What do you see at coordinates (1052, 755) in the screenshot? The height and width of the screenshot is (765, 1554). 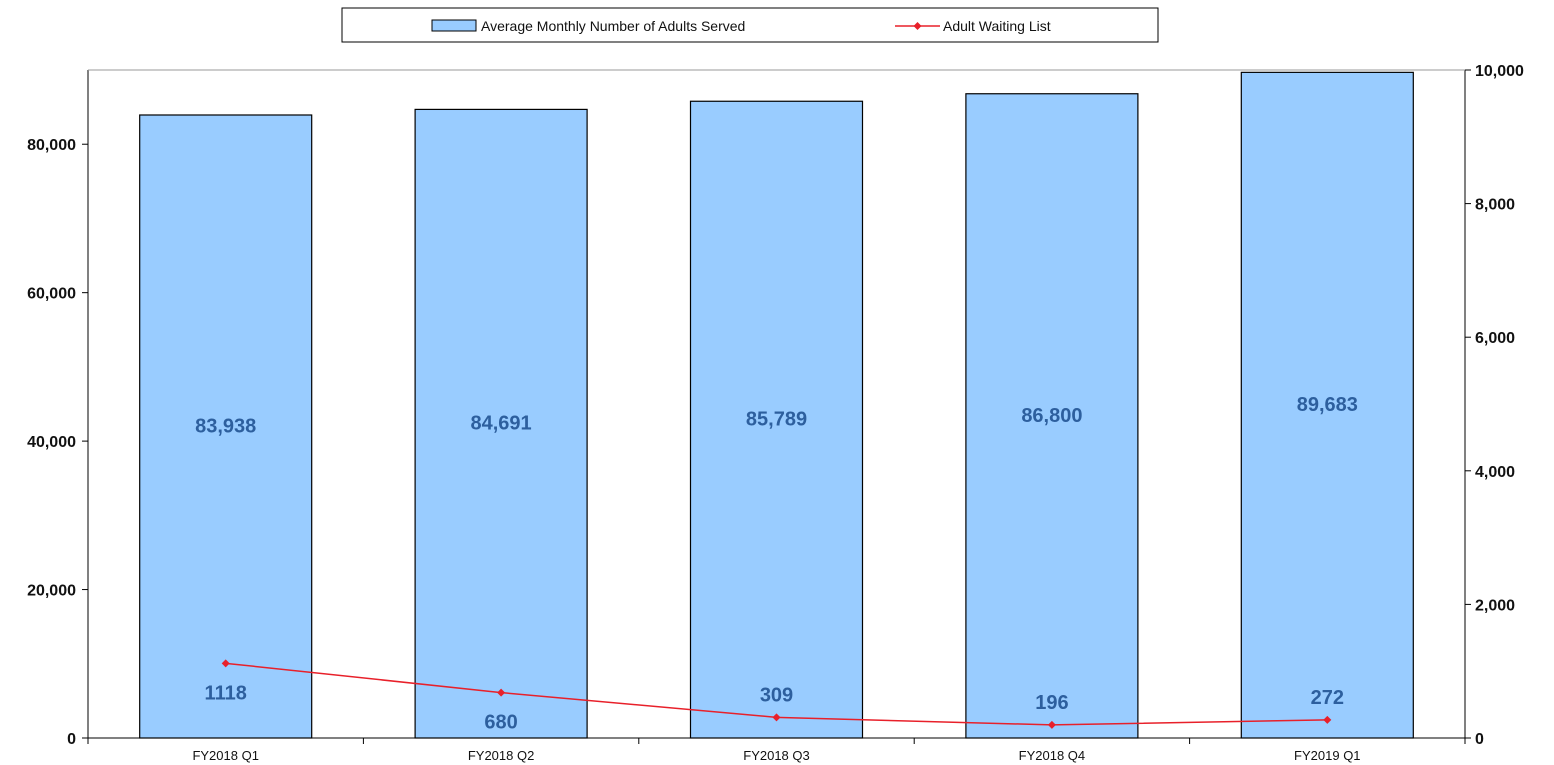 I see `x-tick-label: FY2018 Q4` at bounding box center [1052, 755].